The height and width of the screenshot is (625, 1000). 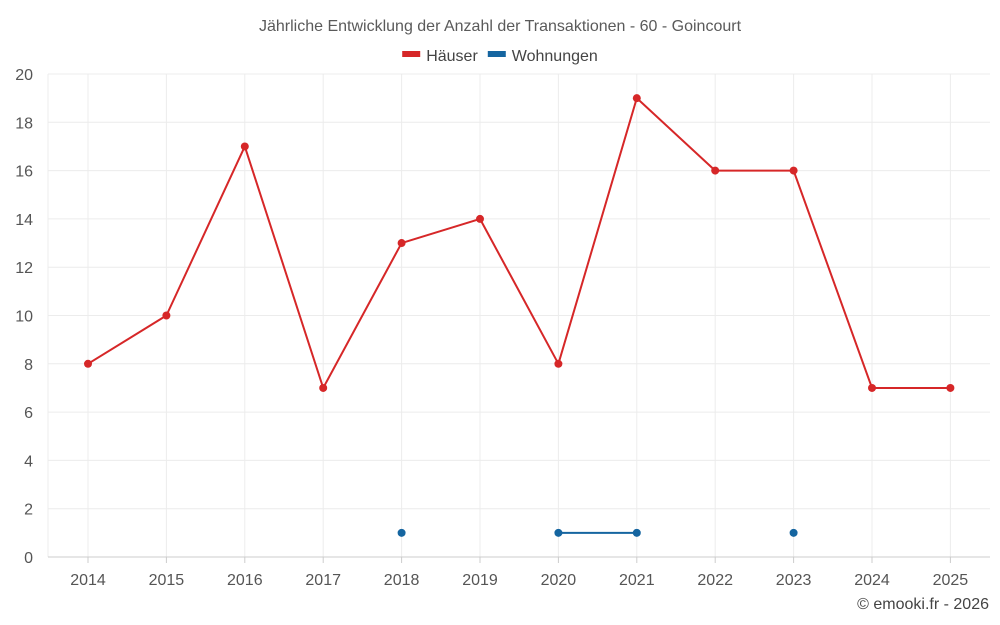 What do you see at coordinates (167, 580) in the screenshot?
I see `x-tick-label: 2015` at bounding box center [167, 580].